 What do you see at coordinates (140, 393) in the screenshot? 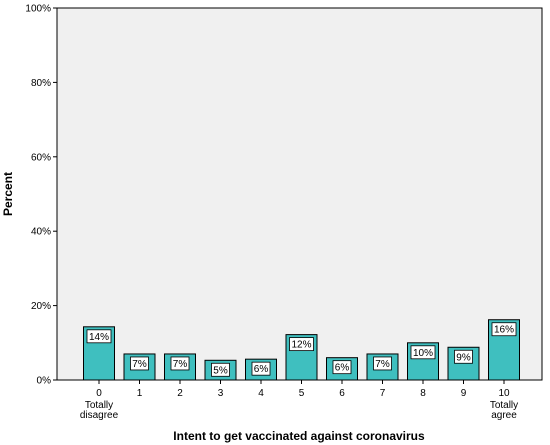
I see `x-tick-label: 1` at bounding box center [140, 393].